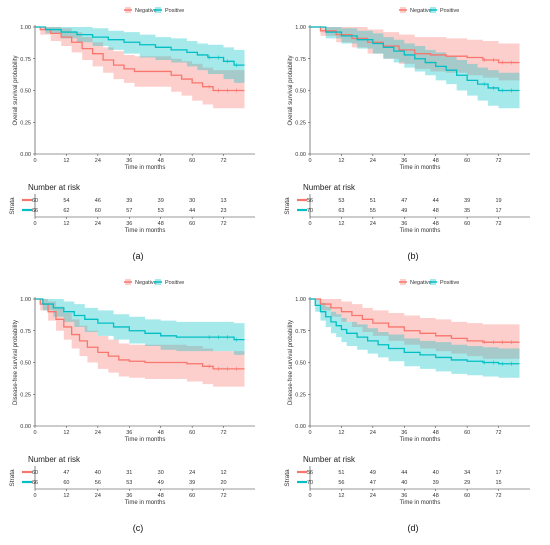  I want to click on x-tick-label: 36, so click(404, 433).